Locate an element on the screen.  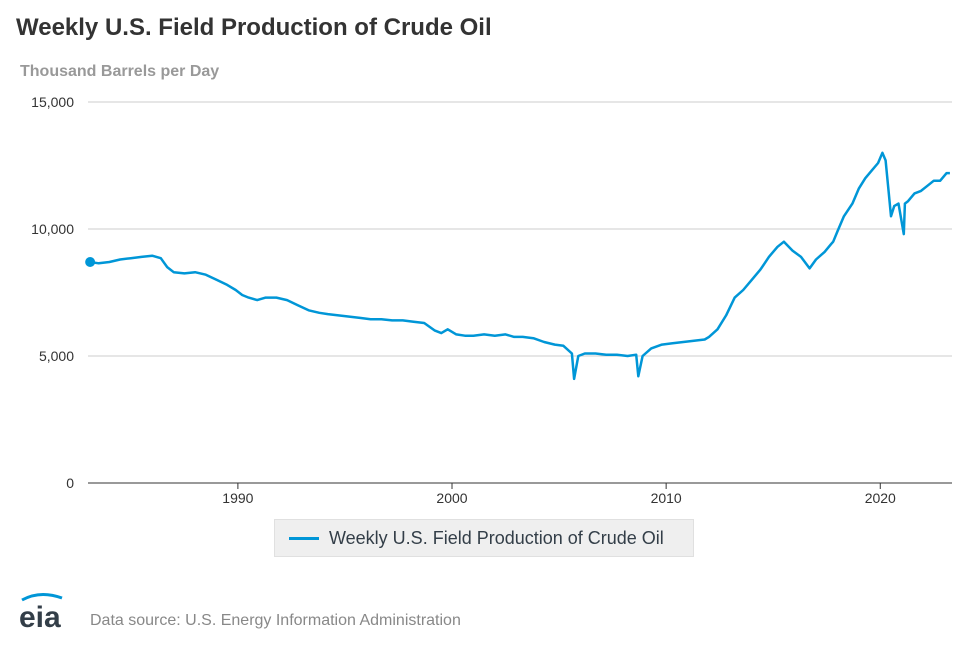
legend-swatch is located at coordinates (304, 538).